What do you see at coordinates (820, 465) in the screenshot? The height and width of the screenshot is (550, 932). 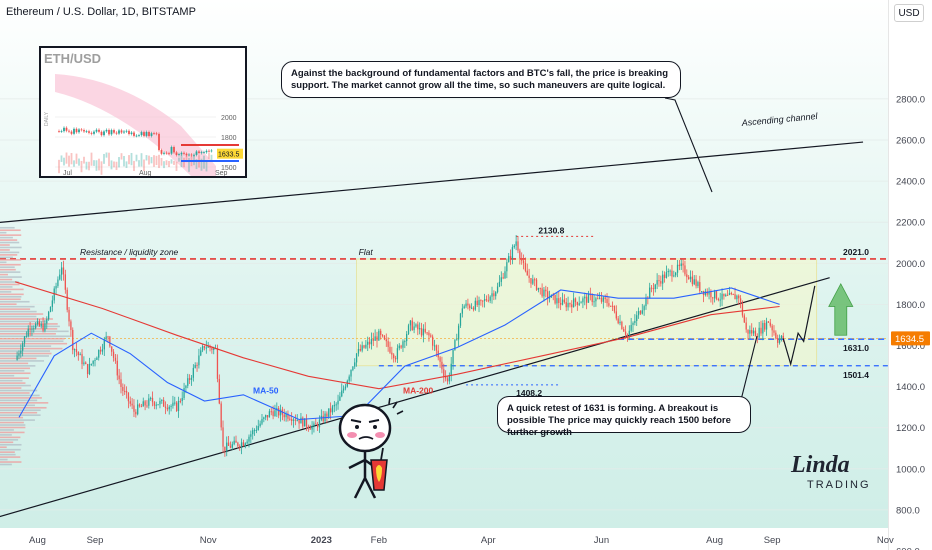 I see `logo-main-text: Linda` at bounding box center [820, 465].